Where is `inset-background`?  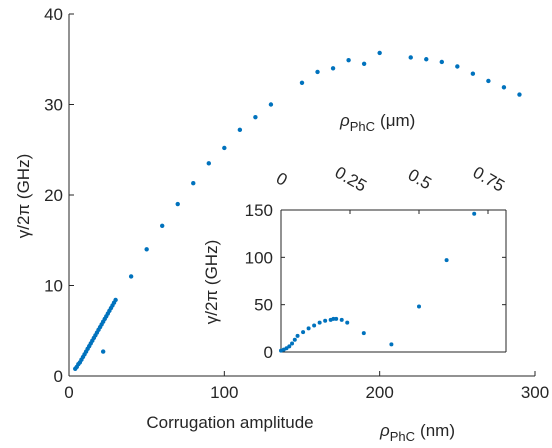 inset-background is located at coordinates (393, 281).